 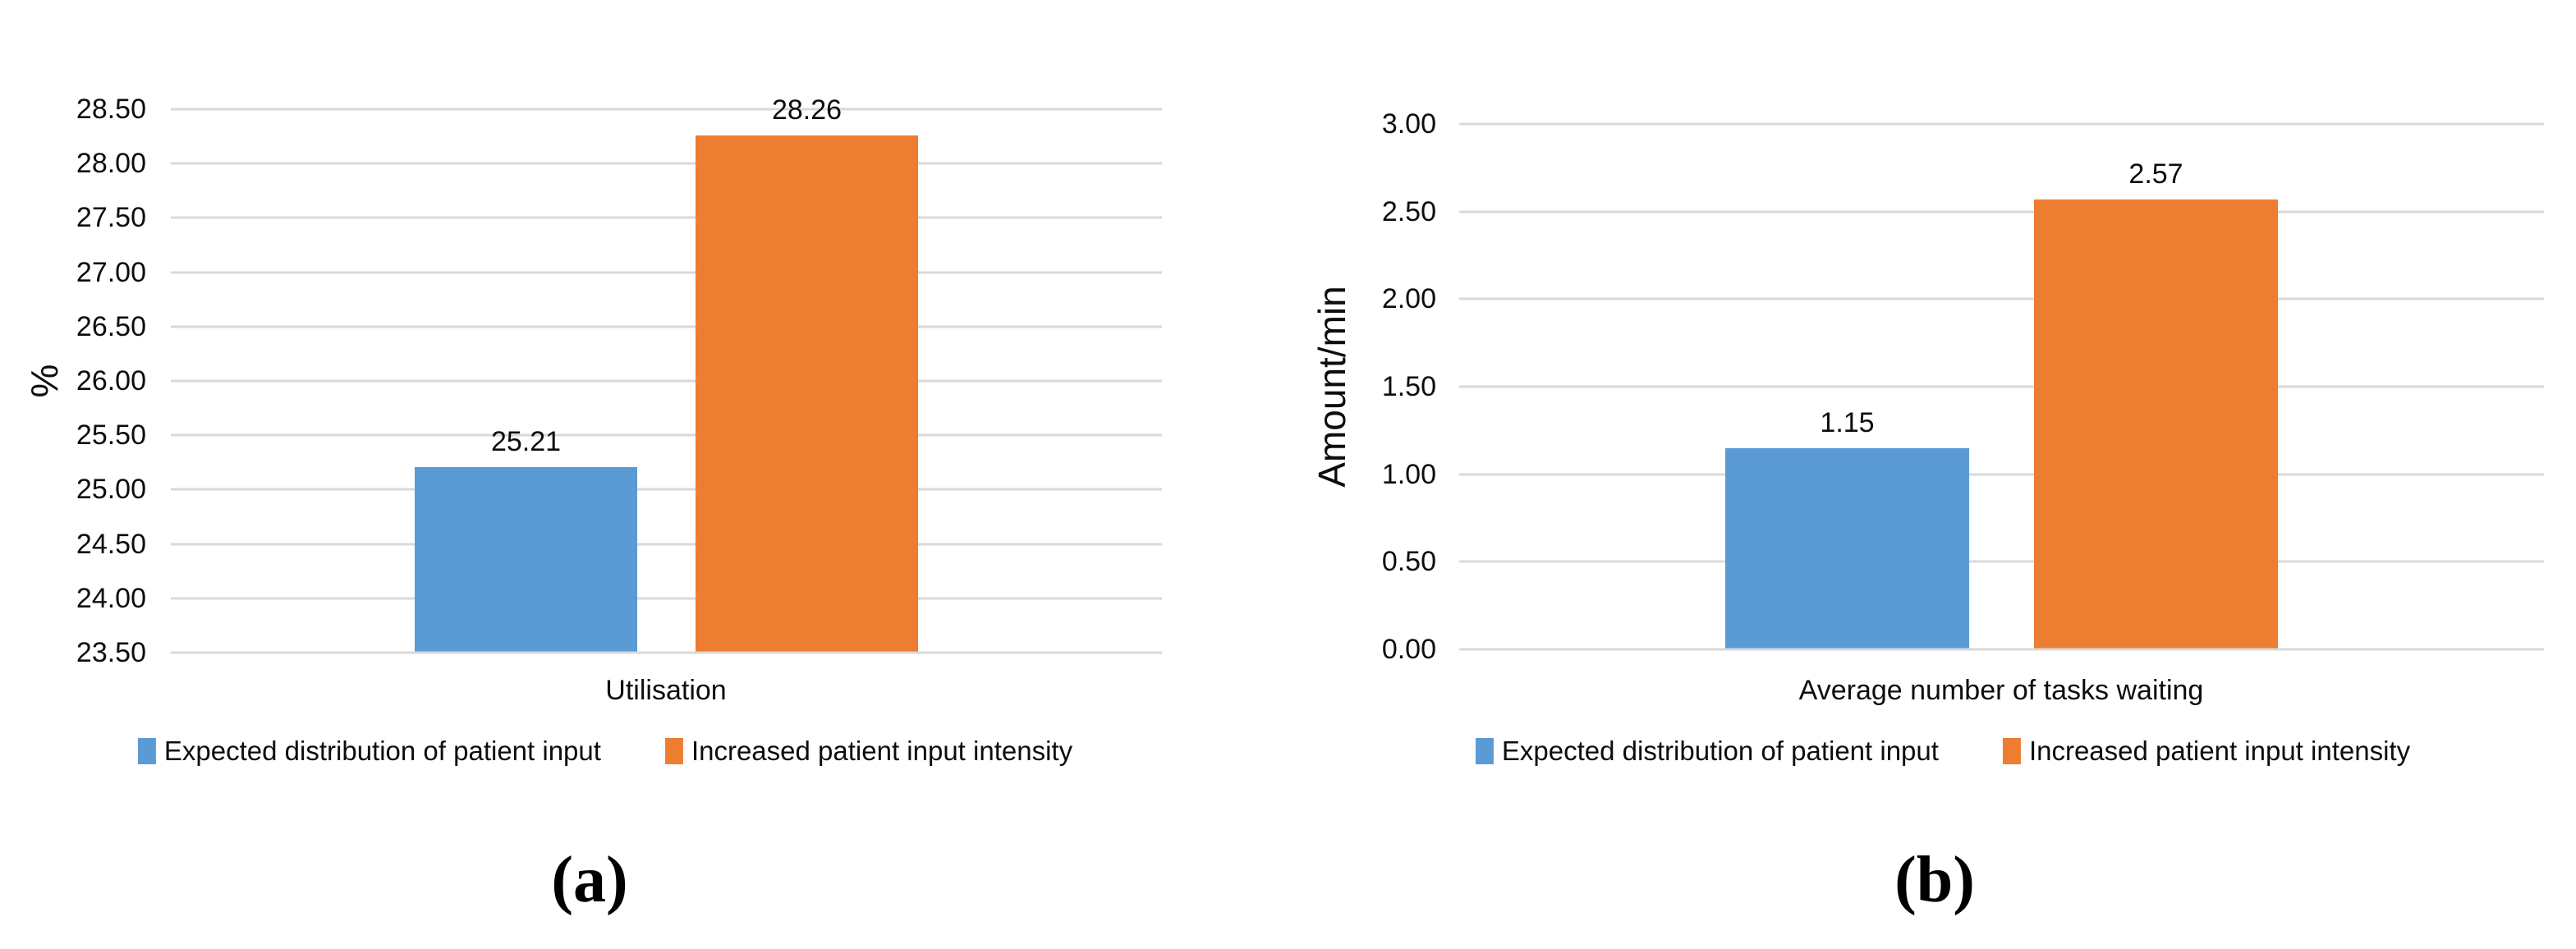 What do you see at coordinates (111, 326) in the screenshot?
I see `y-tick-label: 26.50` at bounding box center [111, 326].